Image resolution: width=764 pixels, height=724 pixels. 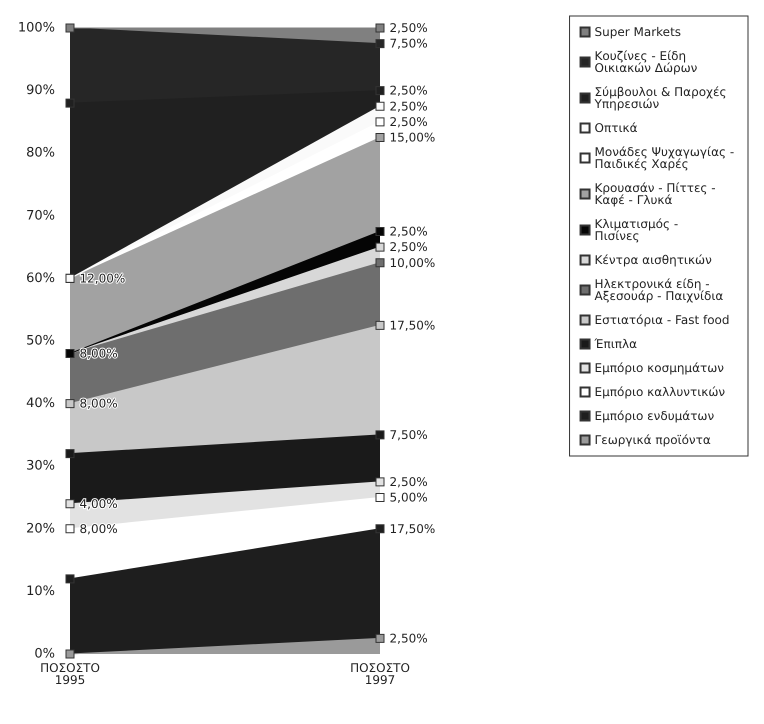 I want to click on legend-label: Μονάδες Ψυχαγωγίας - Παιδικές Χαρές, so click(x=666, y=158).